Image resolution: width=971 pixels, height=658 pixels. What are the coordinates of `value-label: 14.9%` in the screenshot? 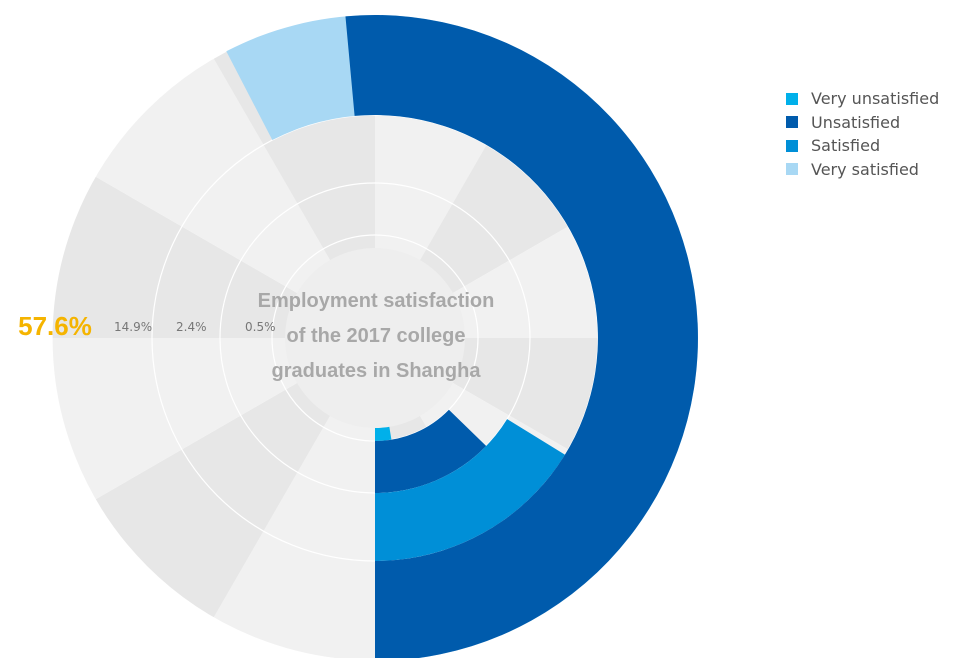 It's located at (133, 327).